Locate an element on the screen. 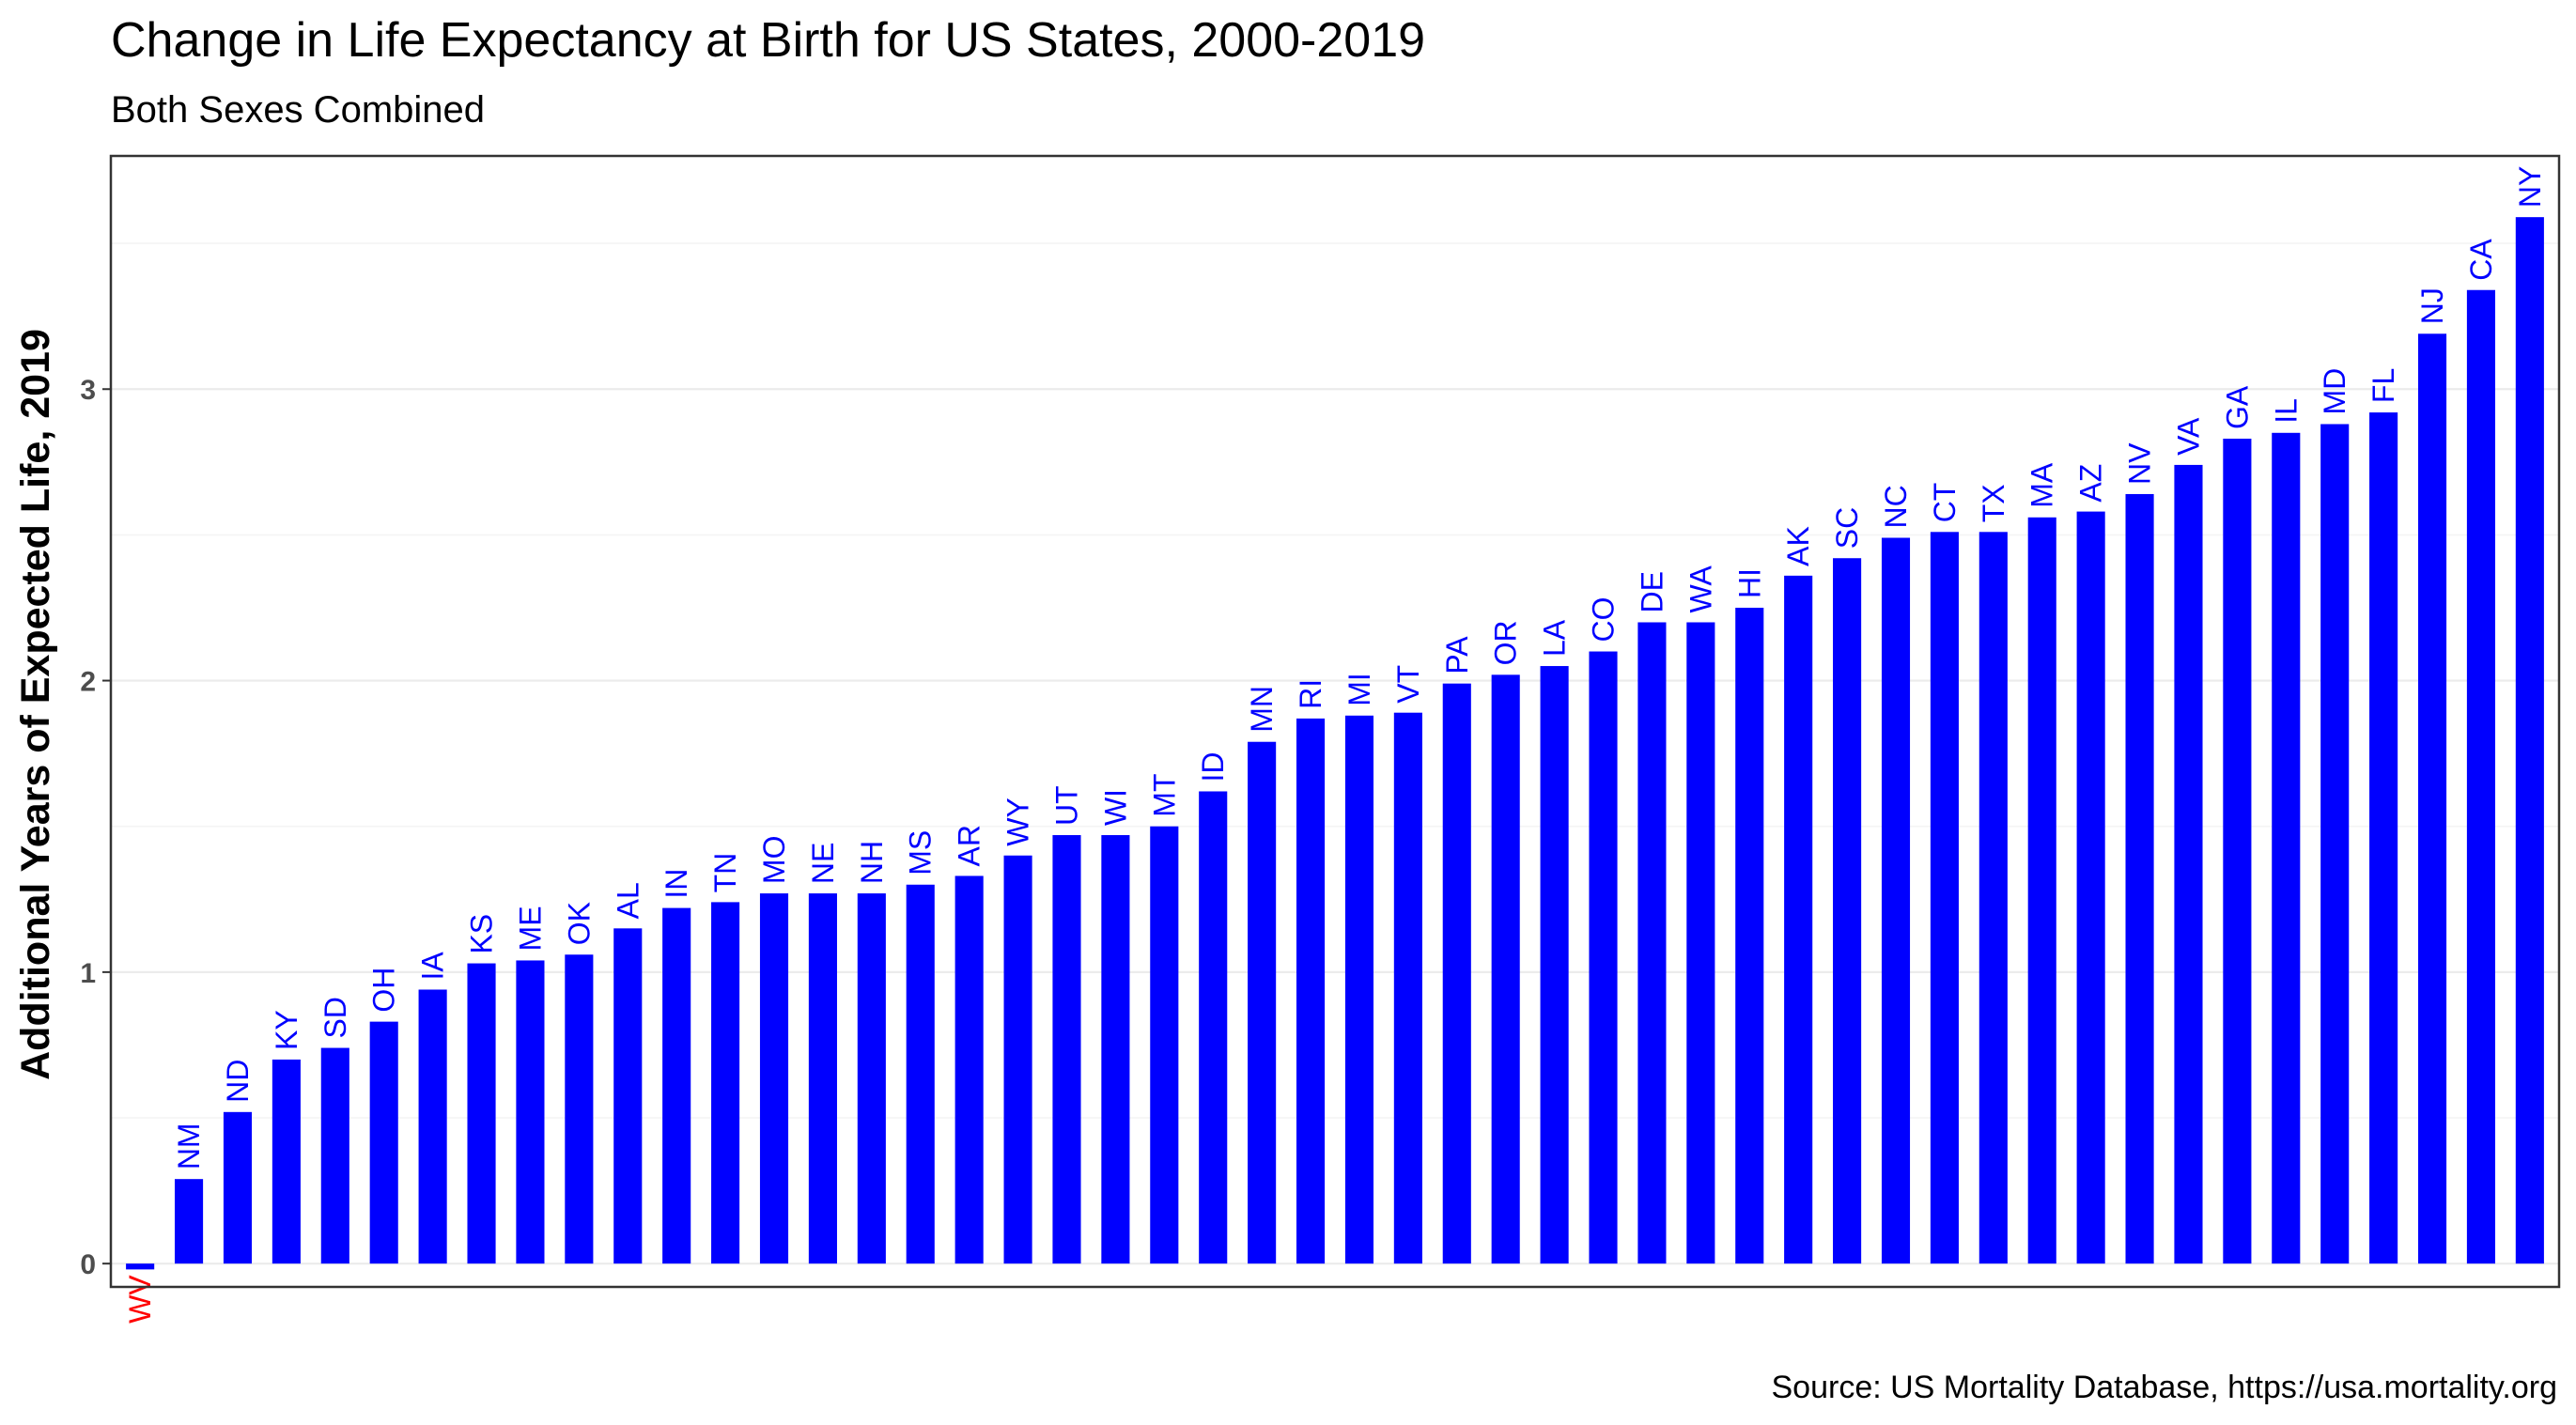 This screenshot has height=1425, width=2576. bar-label-mt: MT is located at coordinates (1164, 795).